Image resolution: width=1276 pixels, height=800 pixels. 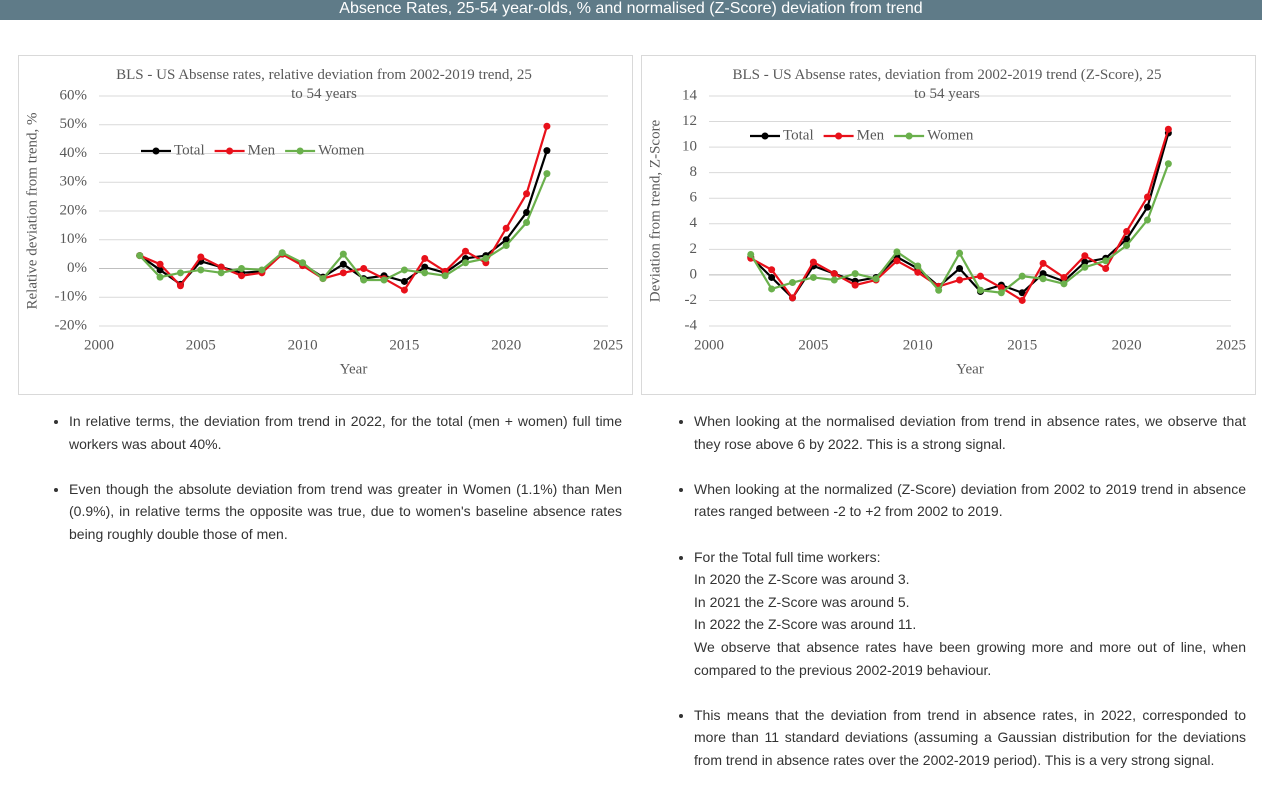 I want to click on y-tick-label: 60%, so click(x=74, y=95).